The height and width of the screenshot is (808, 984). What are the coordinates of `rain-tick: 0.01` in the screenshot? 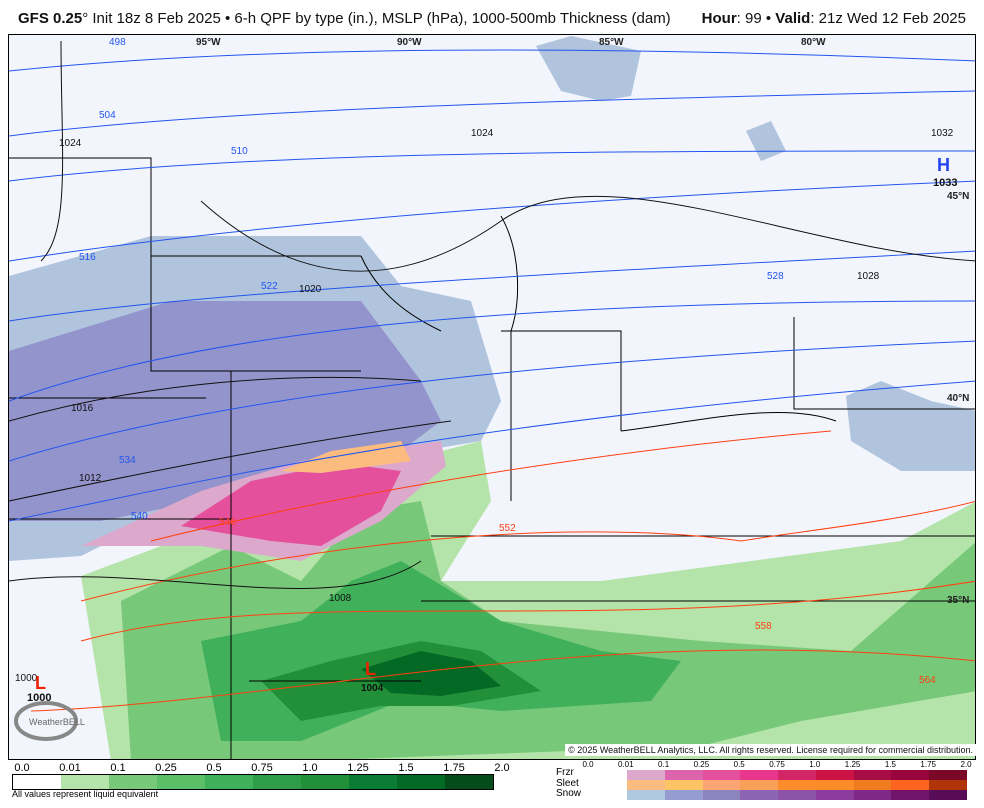 It's located at (70, 768).